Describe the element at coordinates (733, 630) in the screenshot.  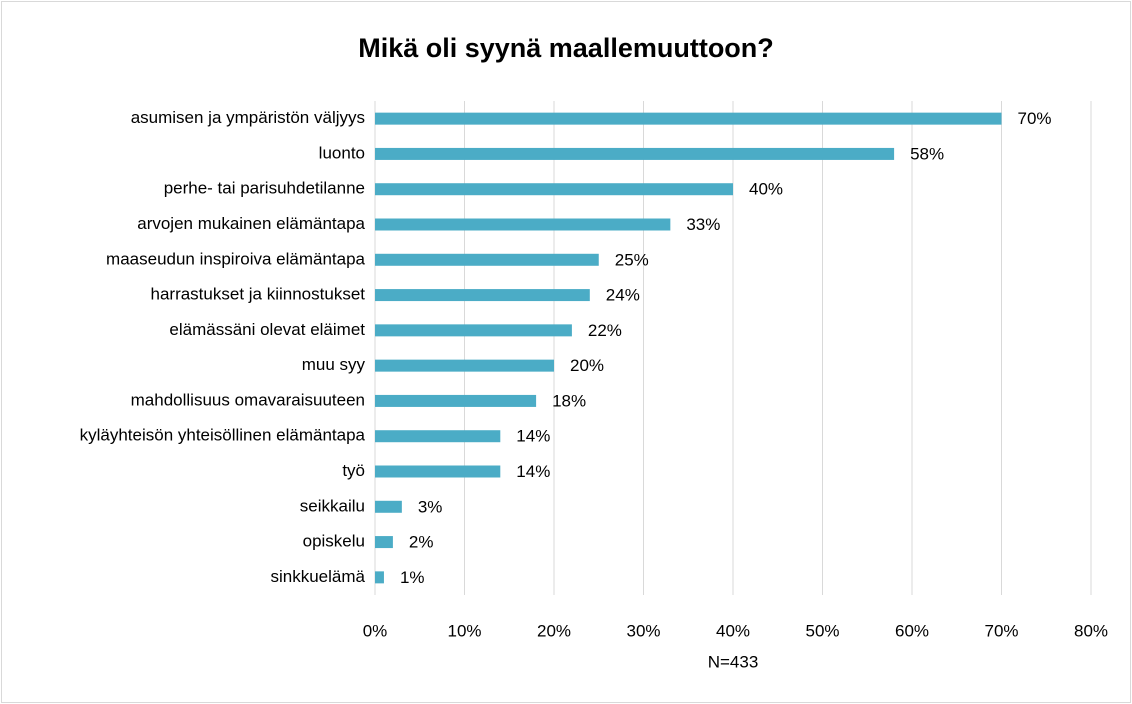
I see `x-tick-label: 40%` at that location.